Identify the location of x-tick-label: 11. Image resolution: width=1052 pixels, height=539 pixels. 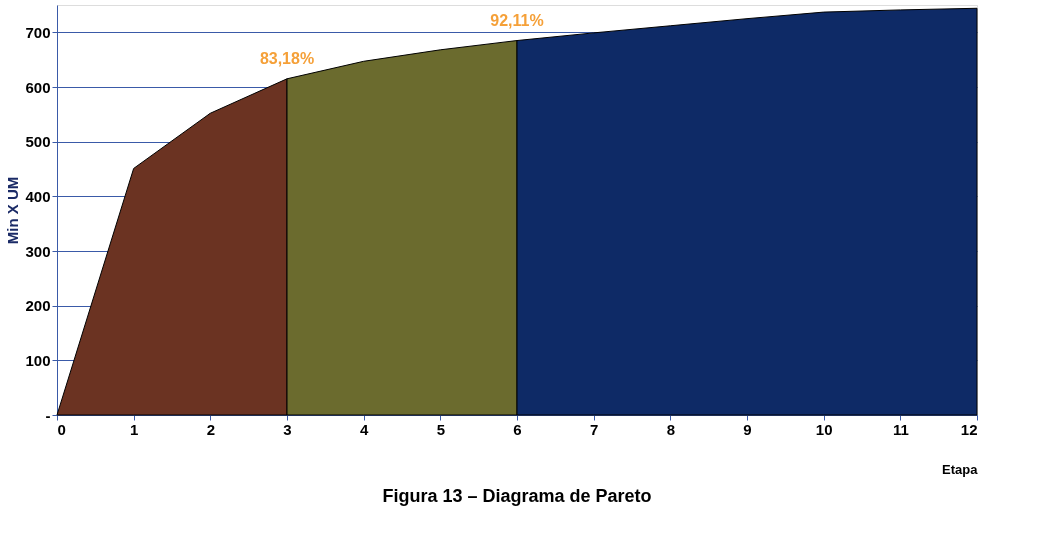
(900, 429).